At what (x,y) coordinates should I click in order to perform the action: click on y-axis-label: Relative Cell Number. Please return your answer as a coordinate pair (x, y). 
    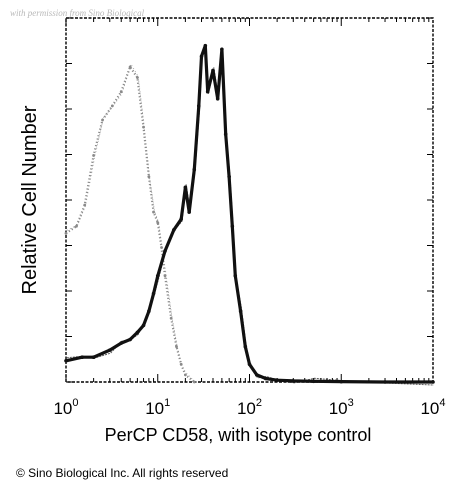
    Looking at the image, I should click on (30, 199).